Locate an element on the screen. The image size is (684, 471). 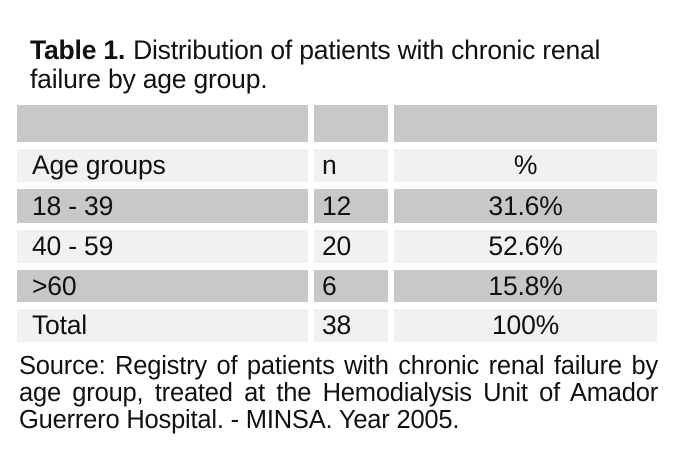
table-row-age-cell: >60 is located at coordinates (162, 286).